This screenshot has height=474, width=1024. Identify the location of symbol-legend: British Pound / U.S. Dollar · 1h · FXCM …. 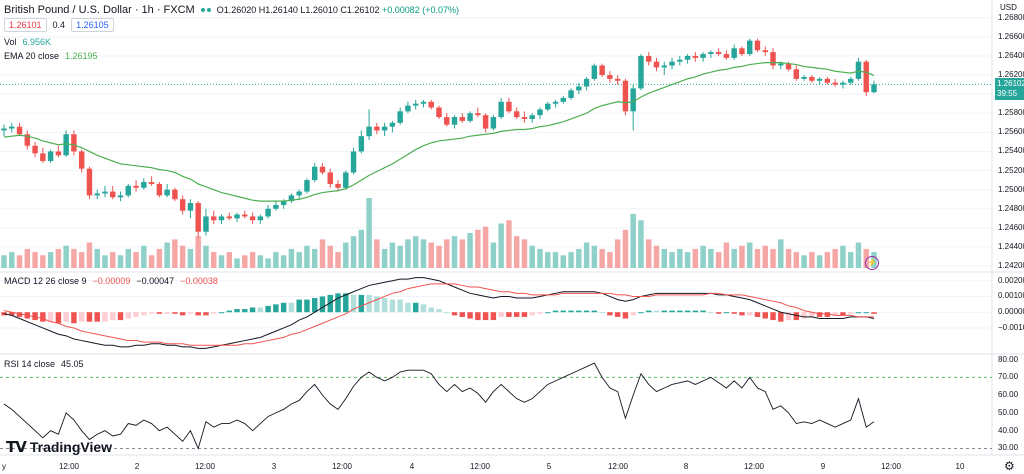
(231, 10).